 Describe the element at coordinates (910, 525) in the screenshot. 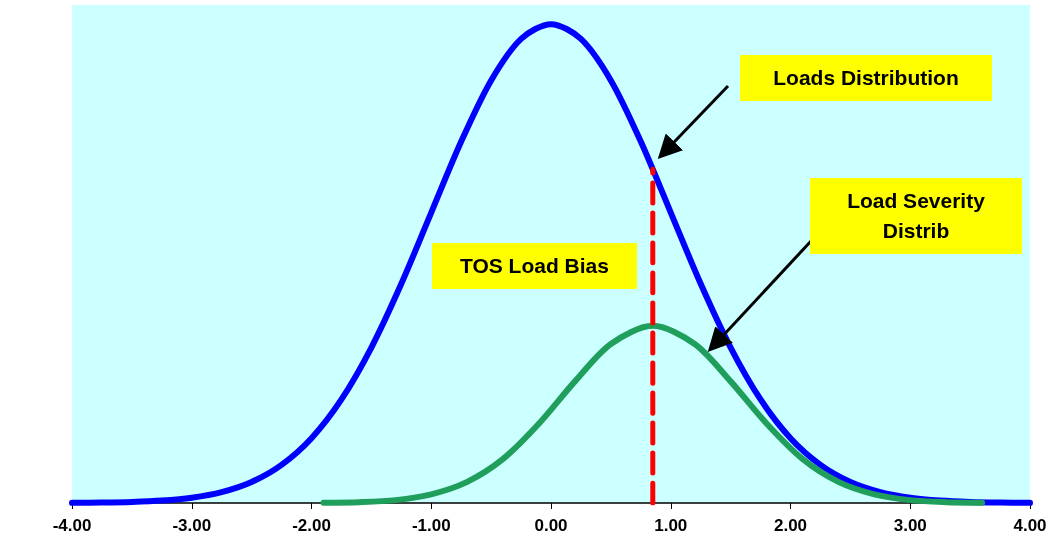

I see `x-tick-label: 3.00` at that location.